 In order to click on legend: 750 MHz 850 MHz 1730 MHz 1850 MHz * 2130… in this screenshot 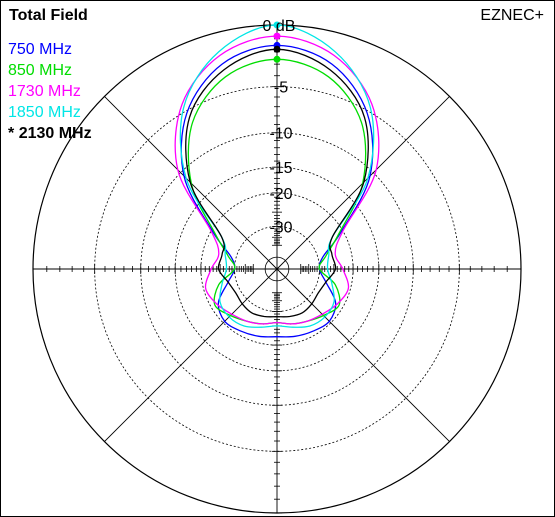, I will do `click(50, 91)`.